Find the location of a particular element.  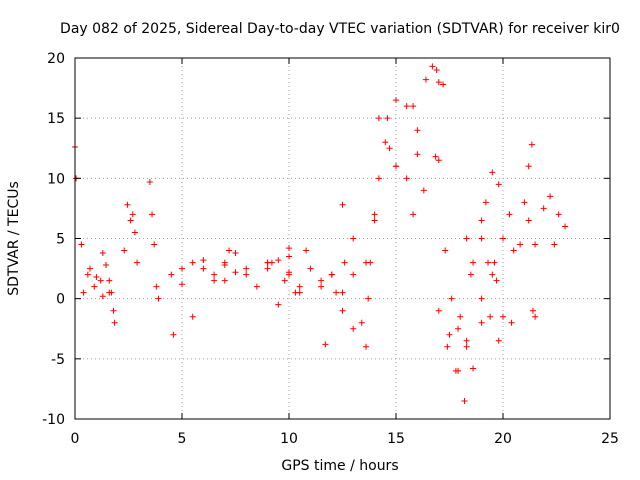

x-tick-label: 10 is located at coordinates (289, 439).